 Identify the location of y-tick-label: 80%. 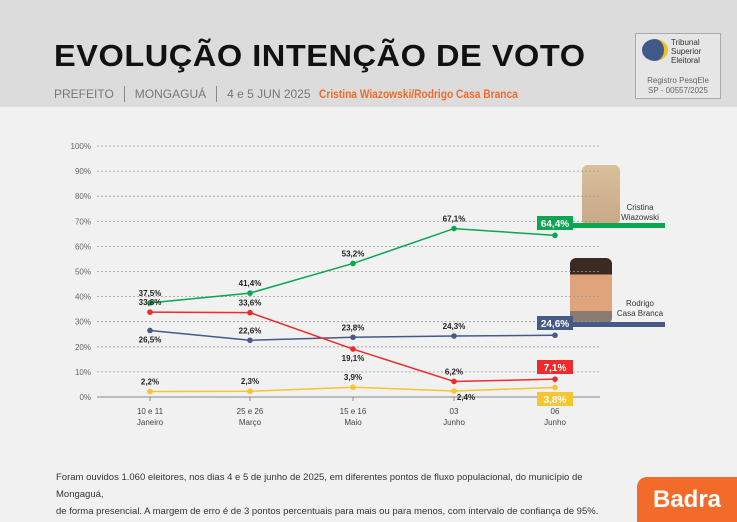
(83, 196).